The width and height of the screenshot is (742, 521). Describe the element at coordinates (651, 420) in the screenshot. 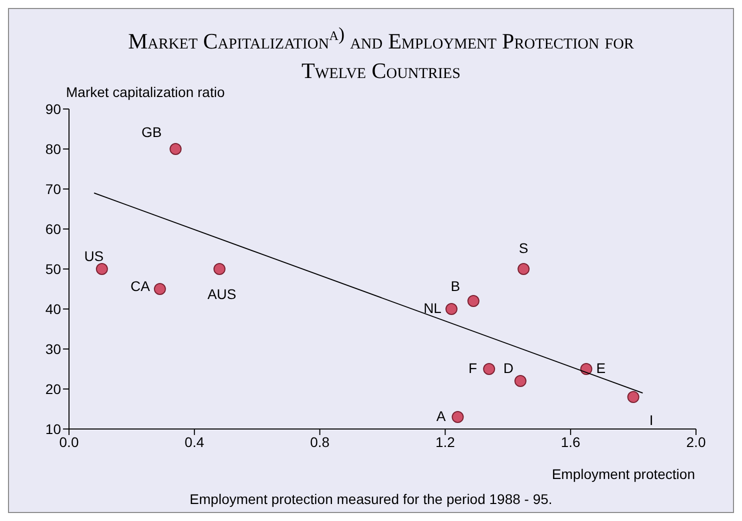

I see `annotation: I` at that location.